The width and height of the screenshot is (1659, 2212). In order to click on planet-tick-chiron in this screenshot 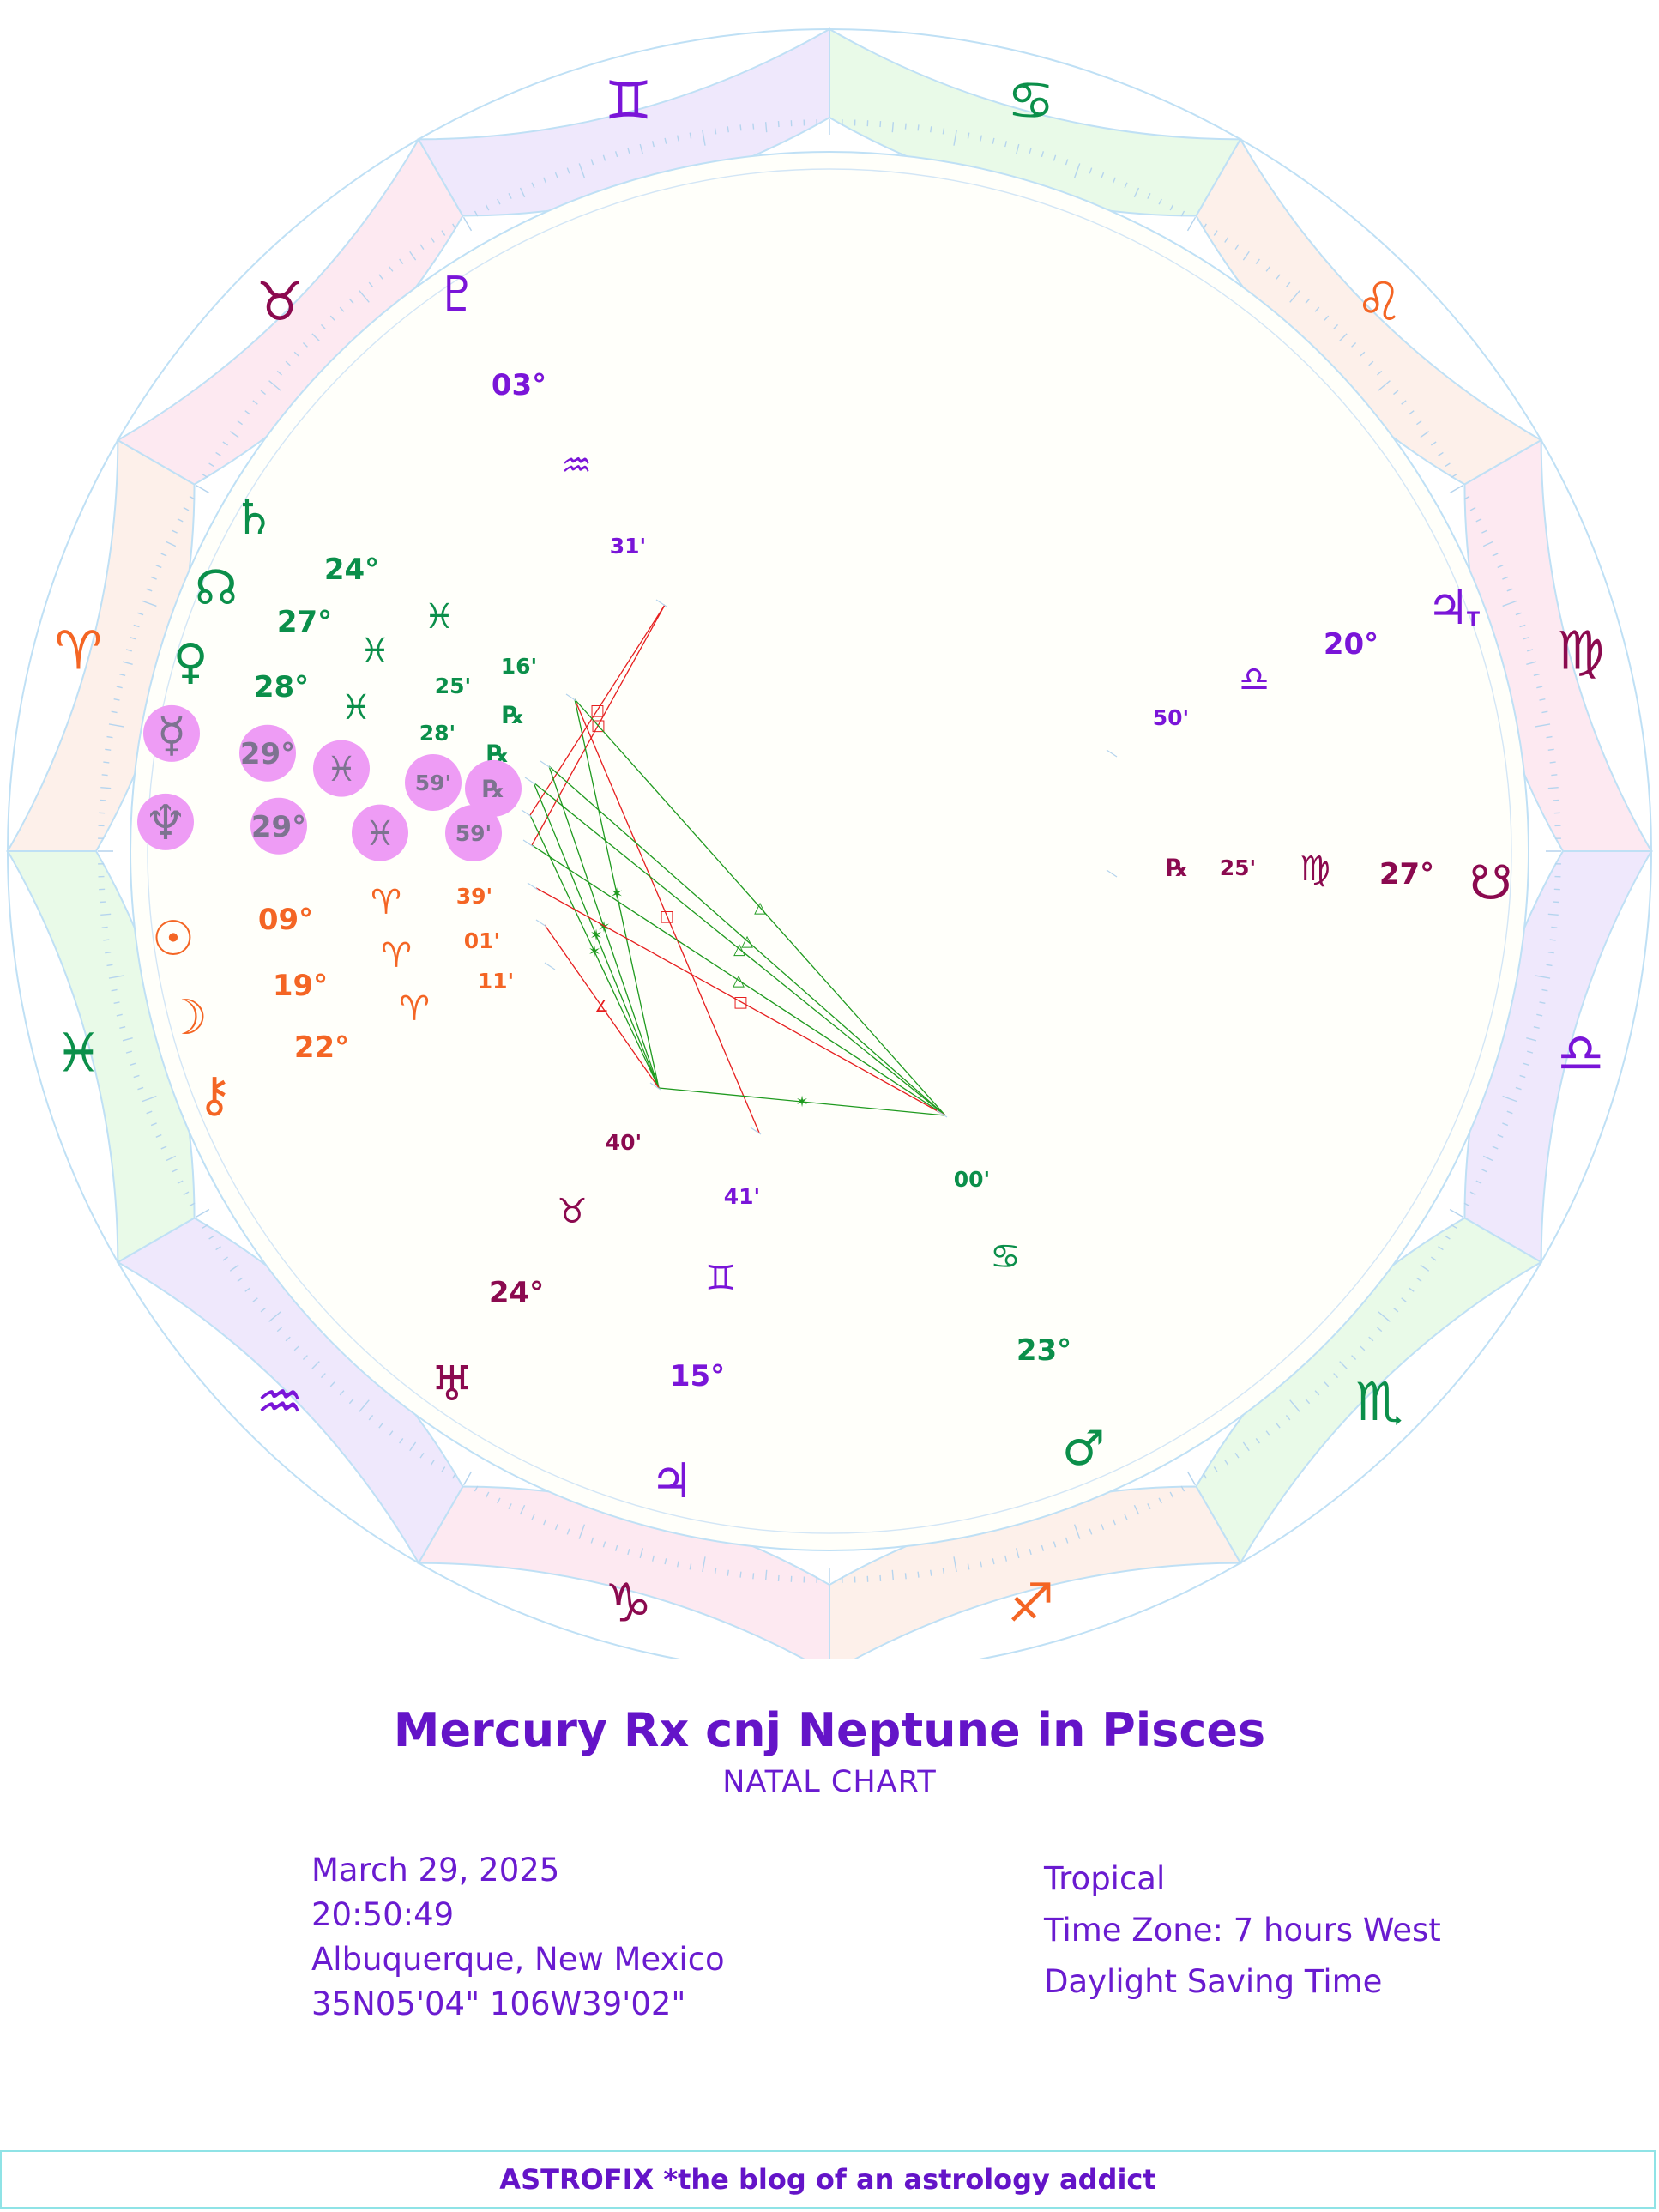, I will do `click(550, 966)`.